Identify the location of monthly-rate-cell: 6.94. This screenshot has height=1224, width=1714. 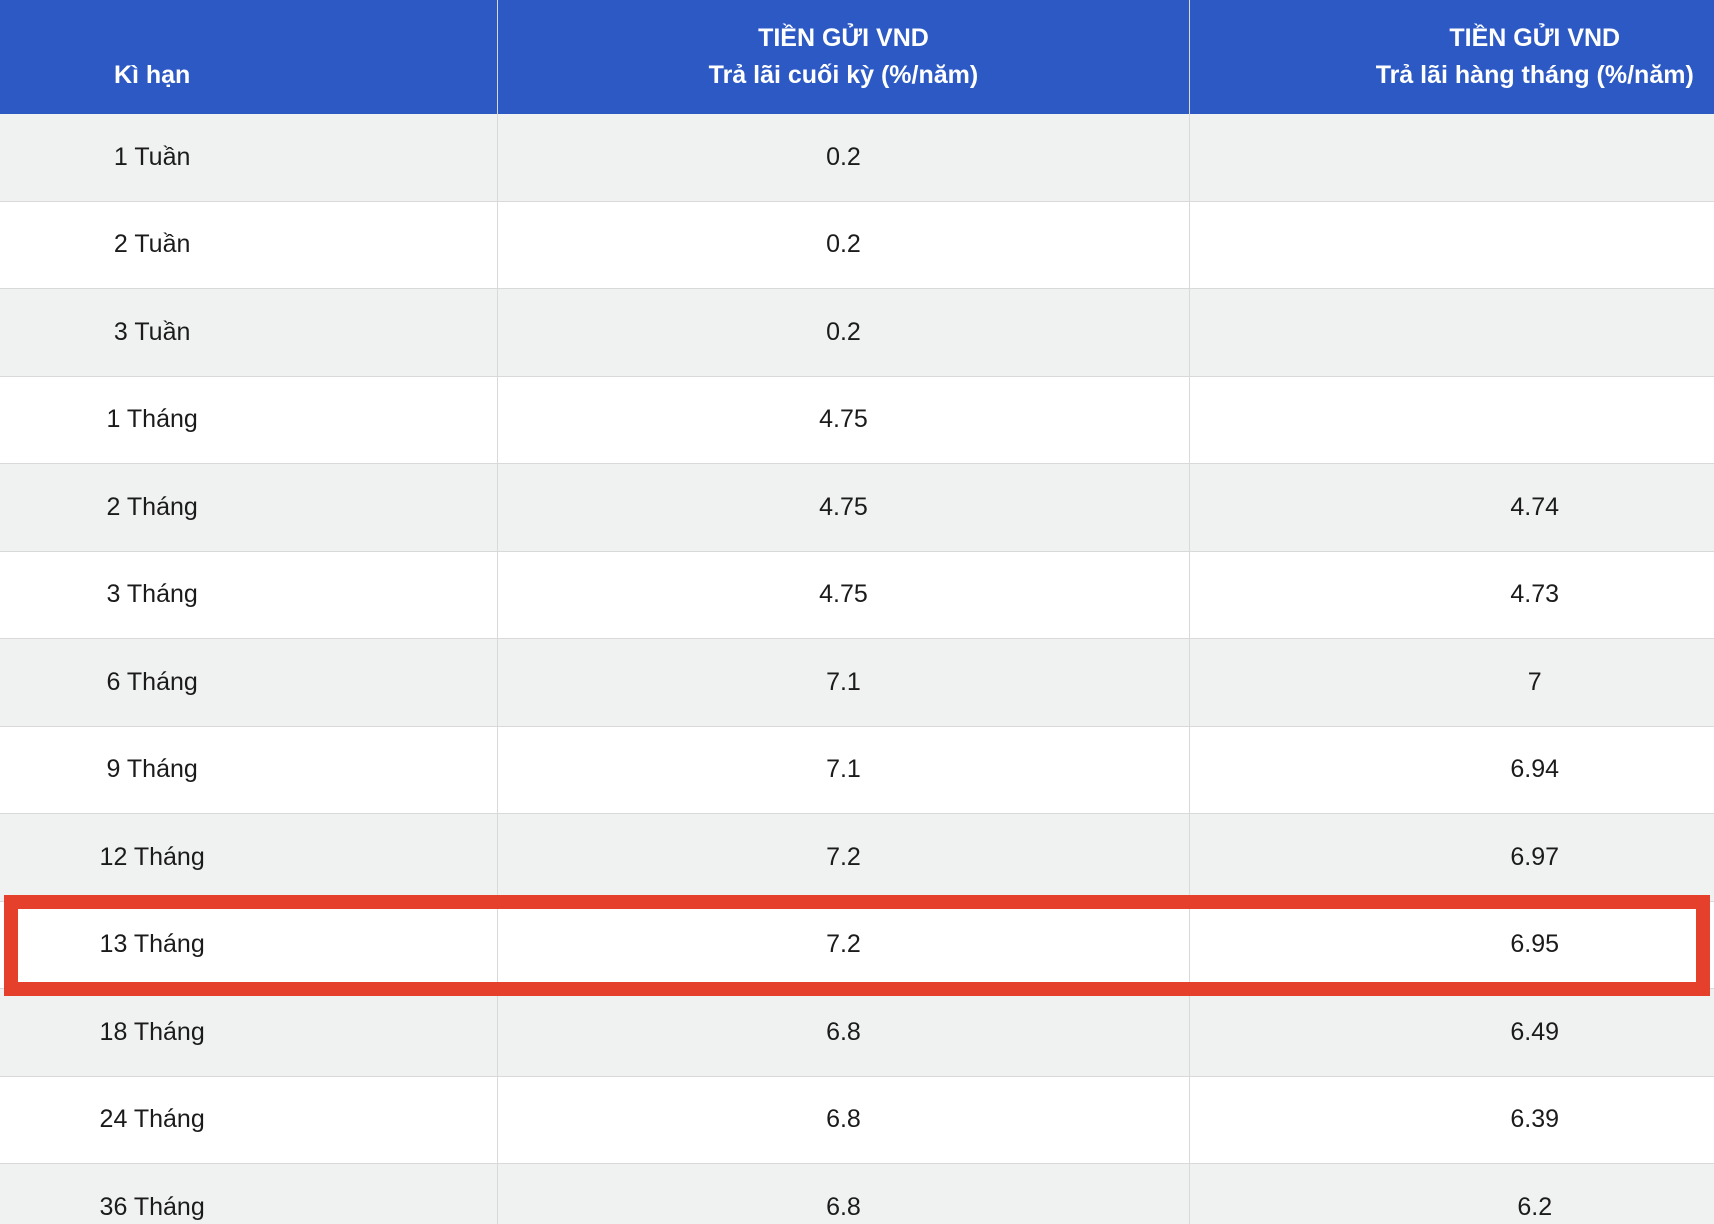
(1452, 770).